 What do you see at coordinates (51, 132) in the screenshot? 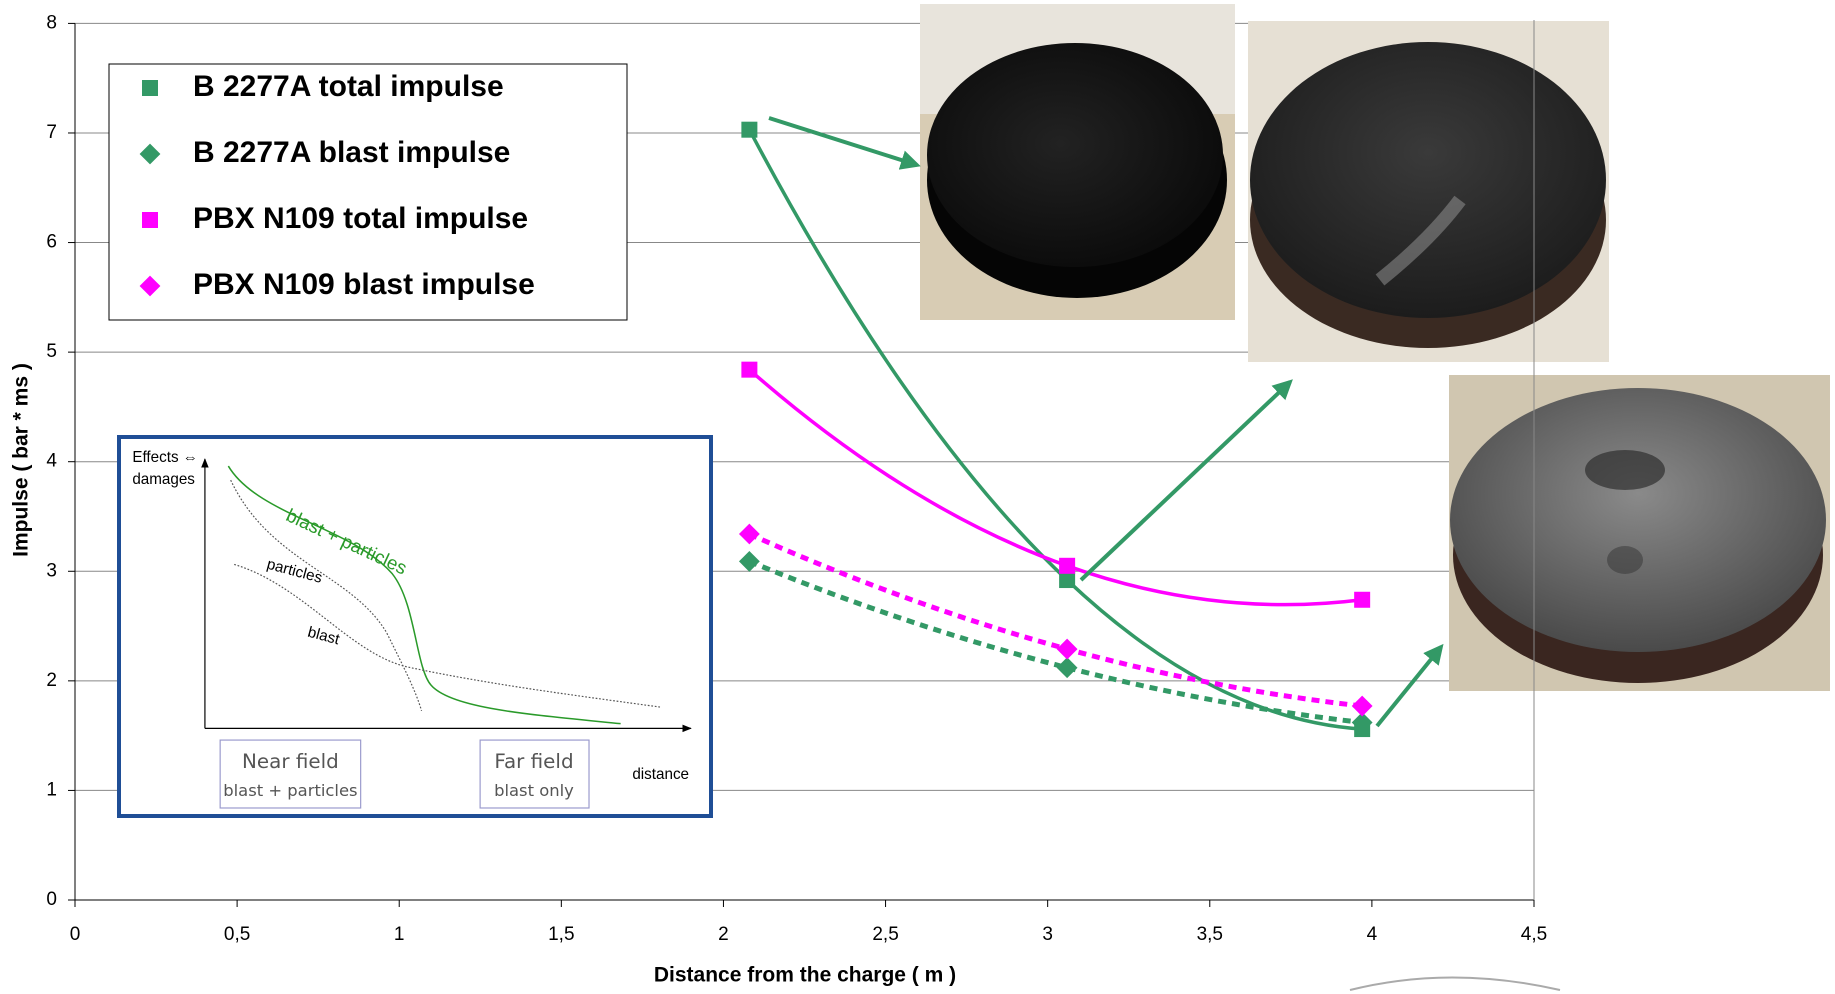
I see `y-tick-label: 7` at bounding box center [51, 132].